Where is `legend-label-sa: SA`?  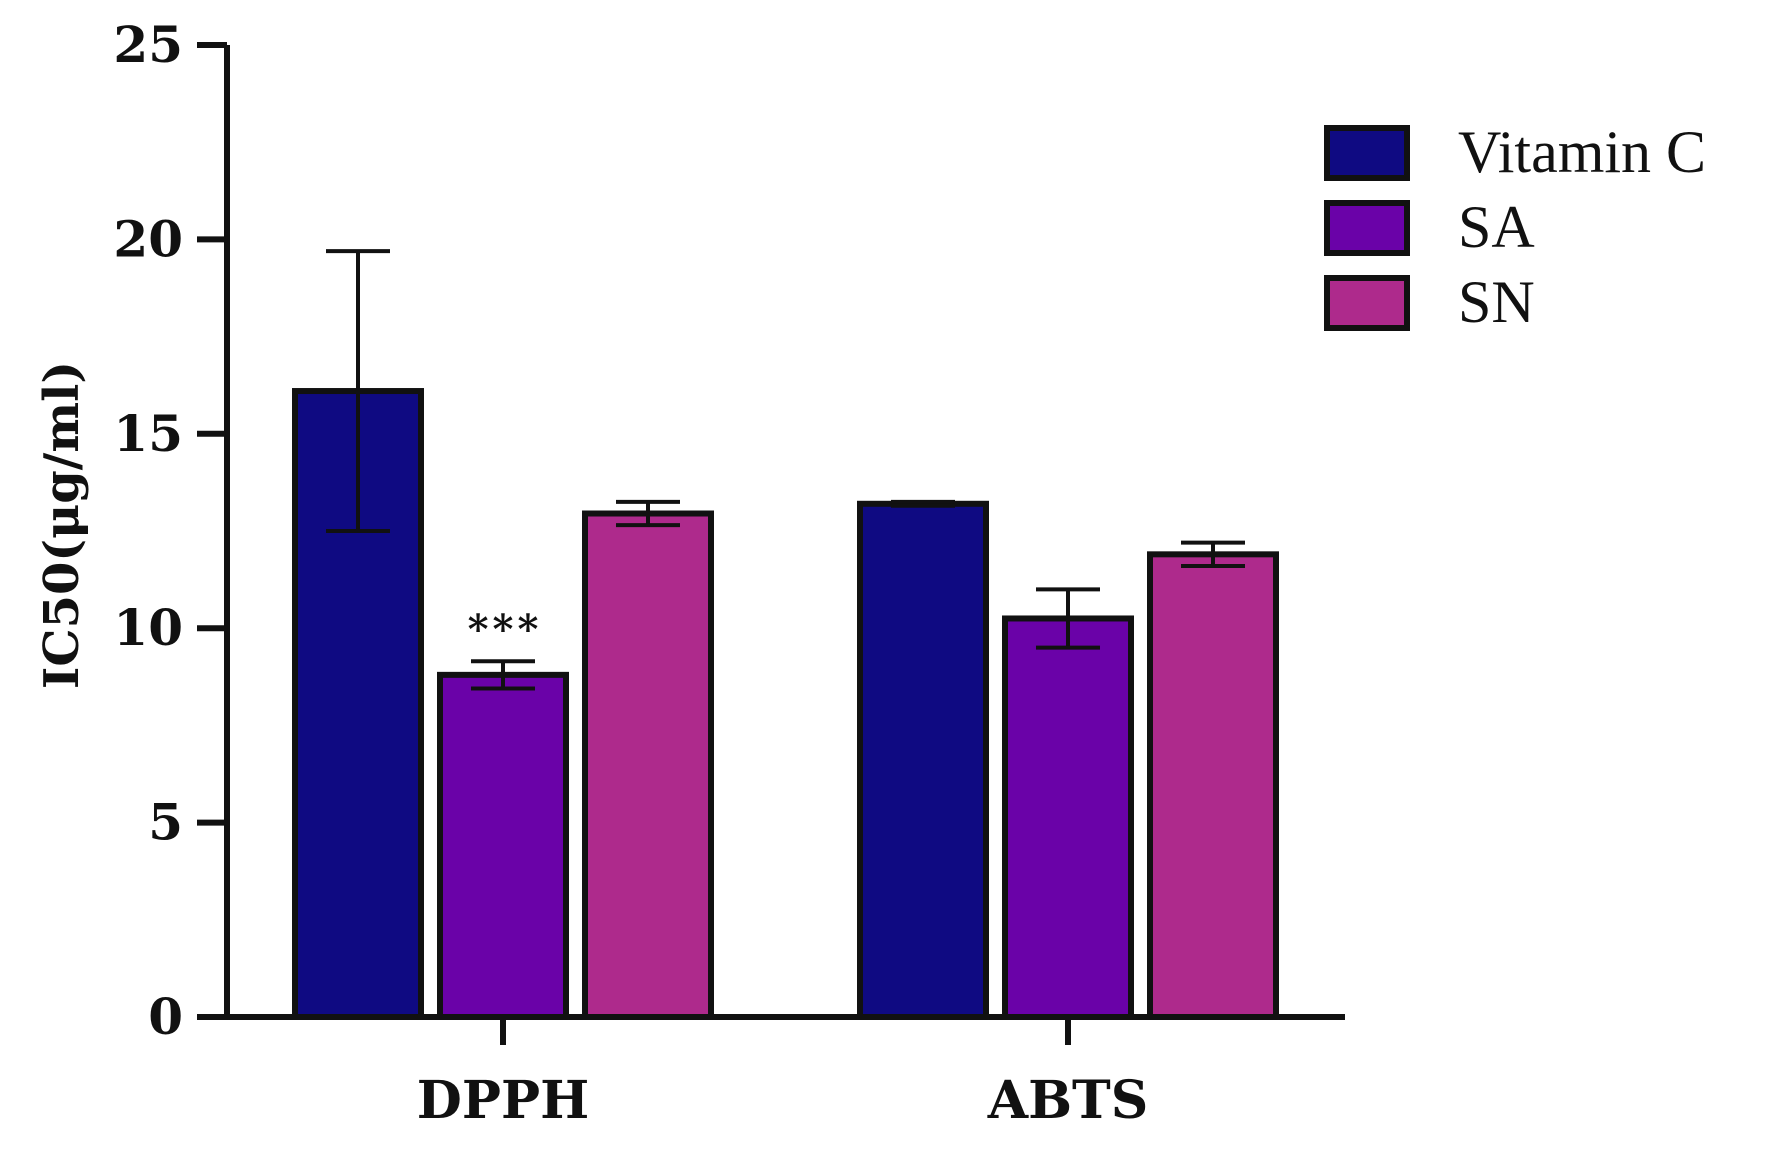 legend-label-sa: SA is located at coordinates (1496, 227).